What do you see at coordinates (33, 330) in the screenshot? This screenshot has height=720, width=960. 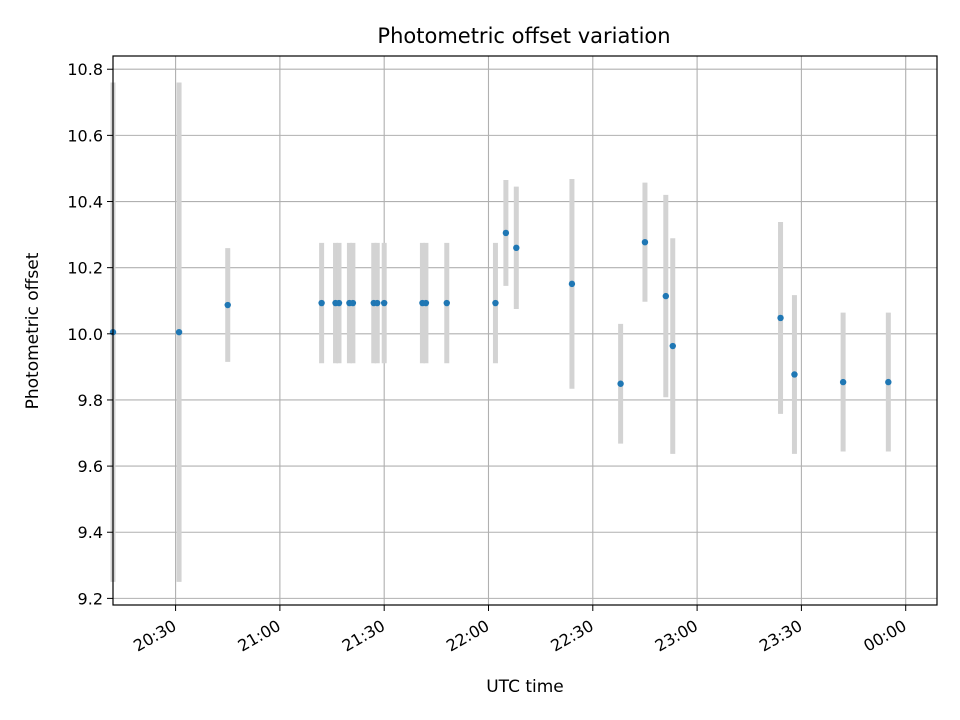 I see `y-axis-label: Photometric offset` at bounding box center [33, 330].